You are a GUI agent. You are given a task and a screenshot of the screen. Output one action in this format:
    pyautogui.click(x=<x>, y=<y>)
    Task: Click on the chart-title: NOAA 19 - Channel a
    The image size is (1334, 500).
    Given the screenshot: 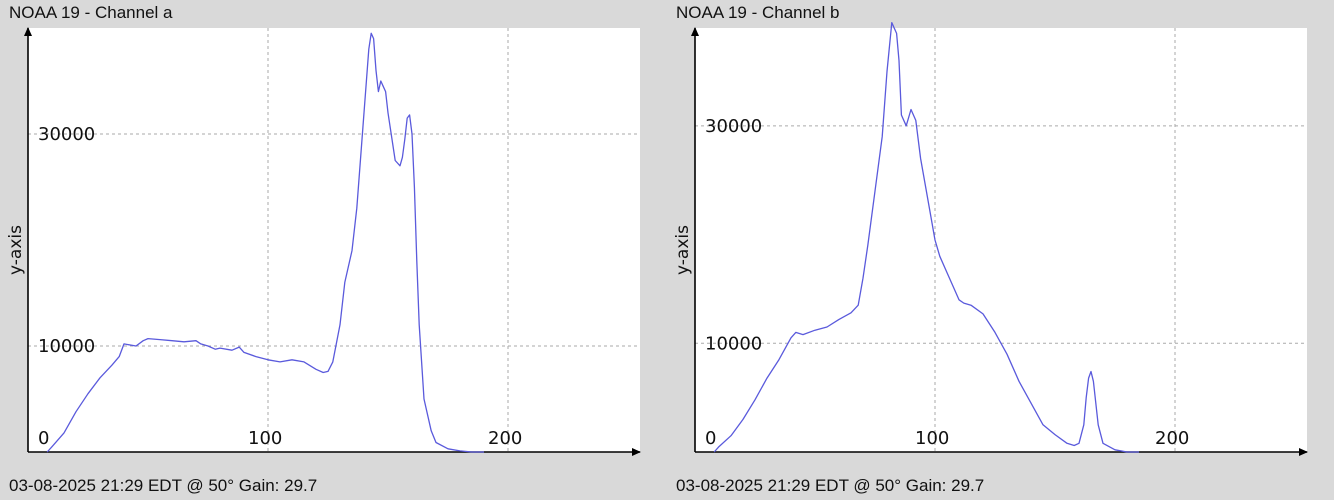 What is the action you would take?
    pyautogui.click(x=91, y=12)
    